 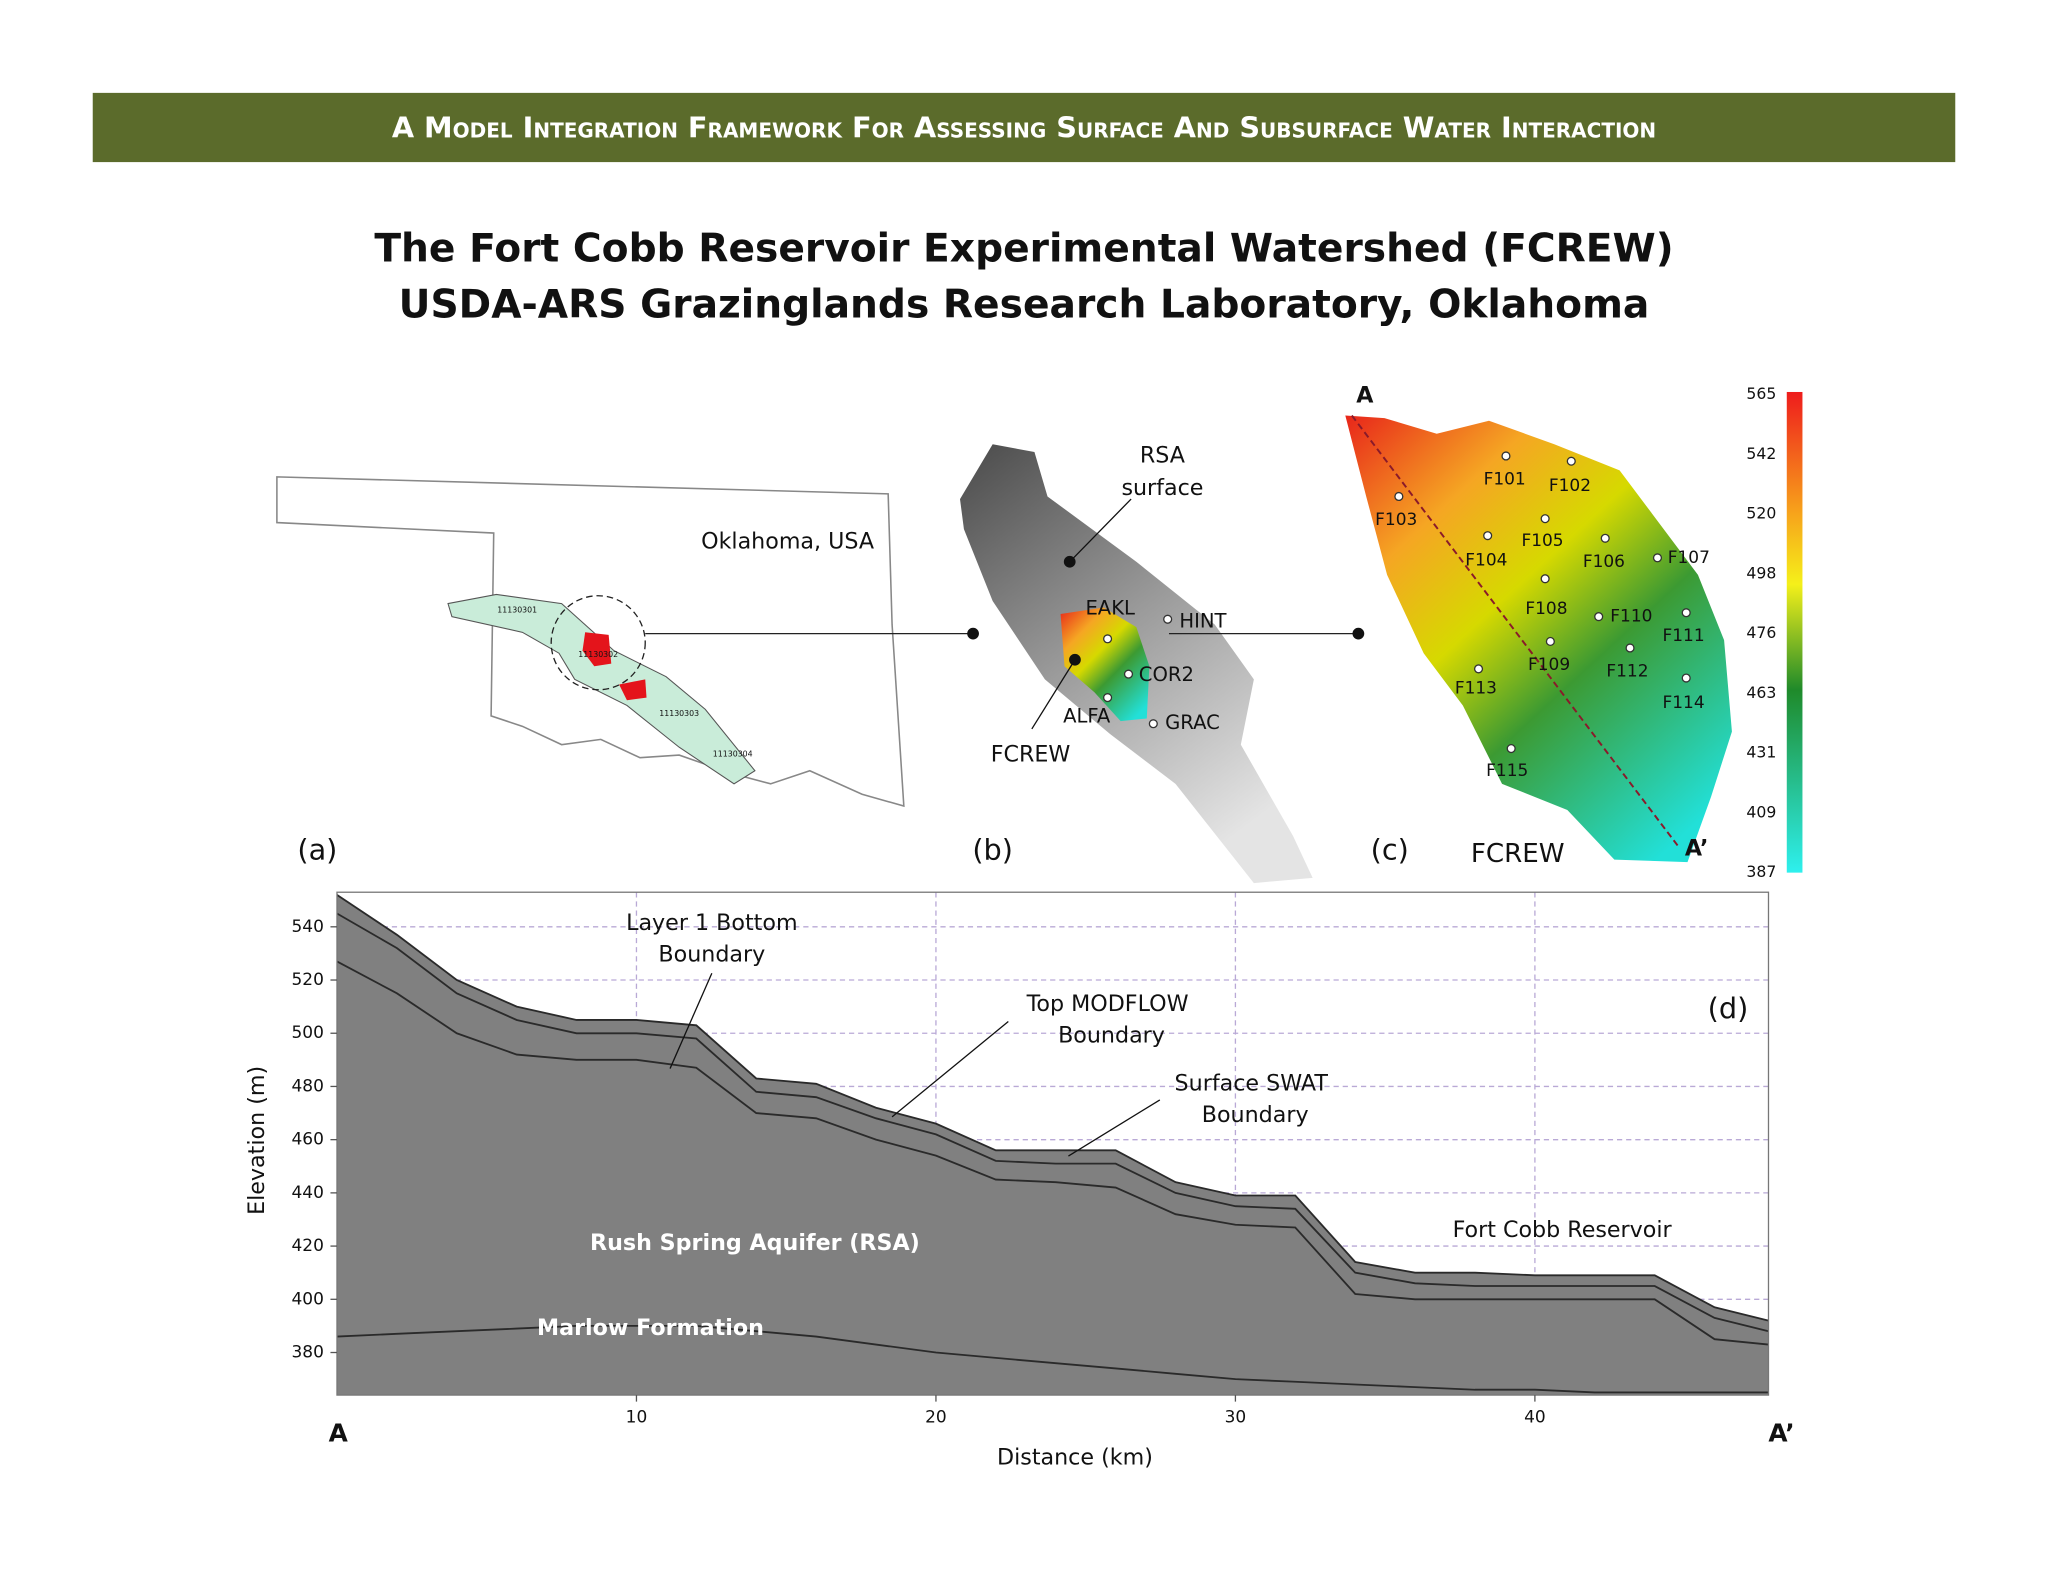 I want to click on section-start: A, so click(x=1365, y=395).